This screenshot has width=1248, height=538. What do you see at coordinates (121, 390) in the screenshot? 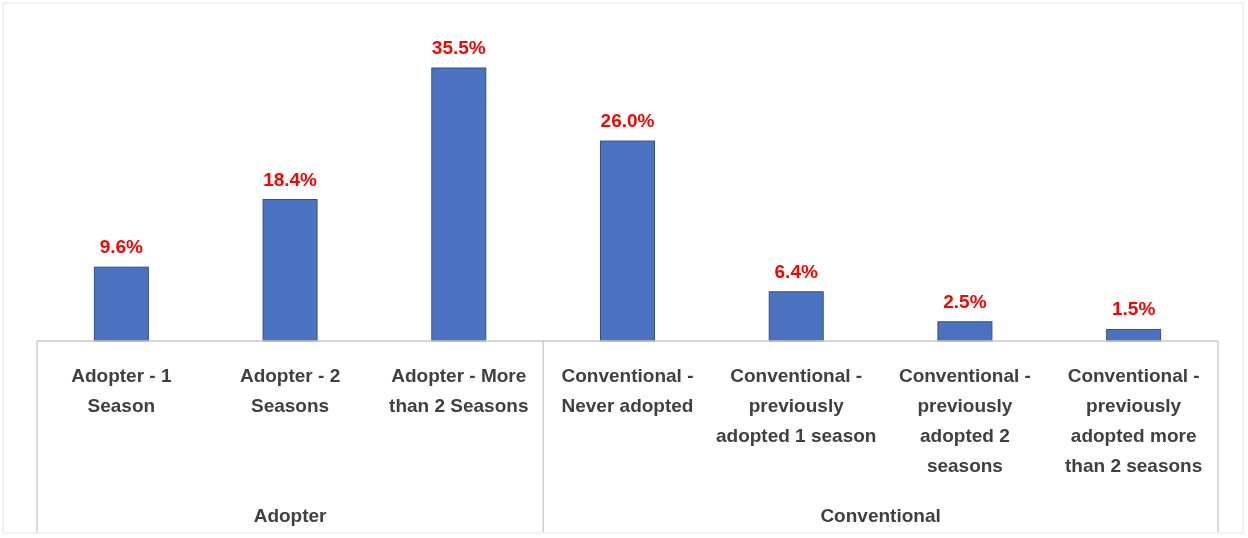
I see `x-tick-label: Adopter - 1 Season` at bounding box center [121, 390].